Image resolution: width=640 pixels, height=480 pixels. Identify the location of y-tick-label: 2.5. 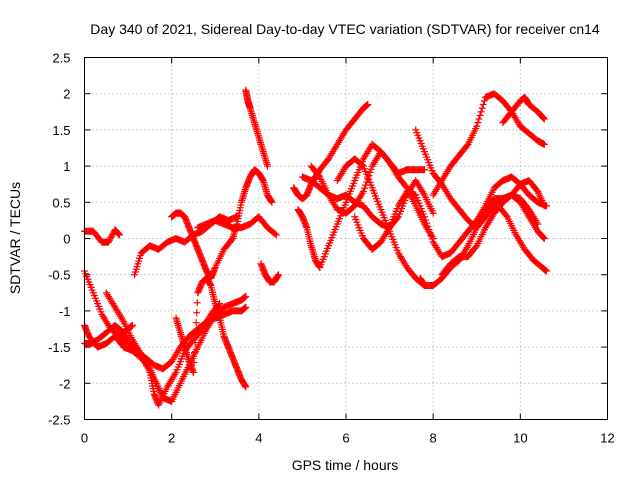
(61, 58).